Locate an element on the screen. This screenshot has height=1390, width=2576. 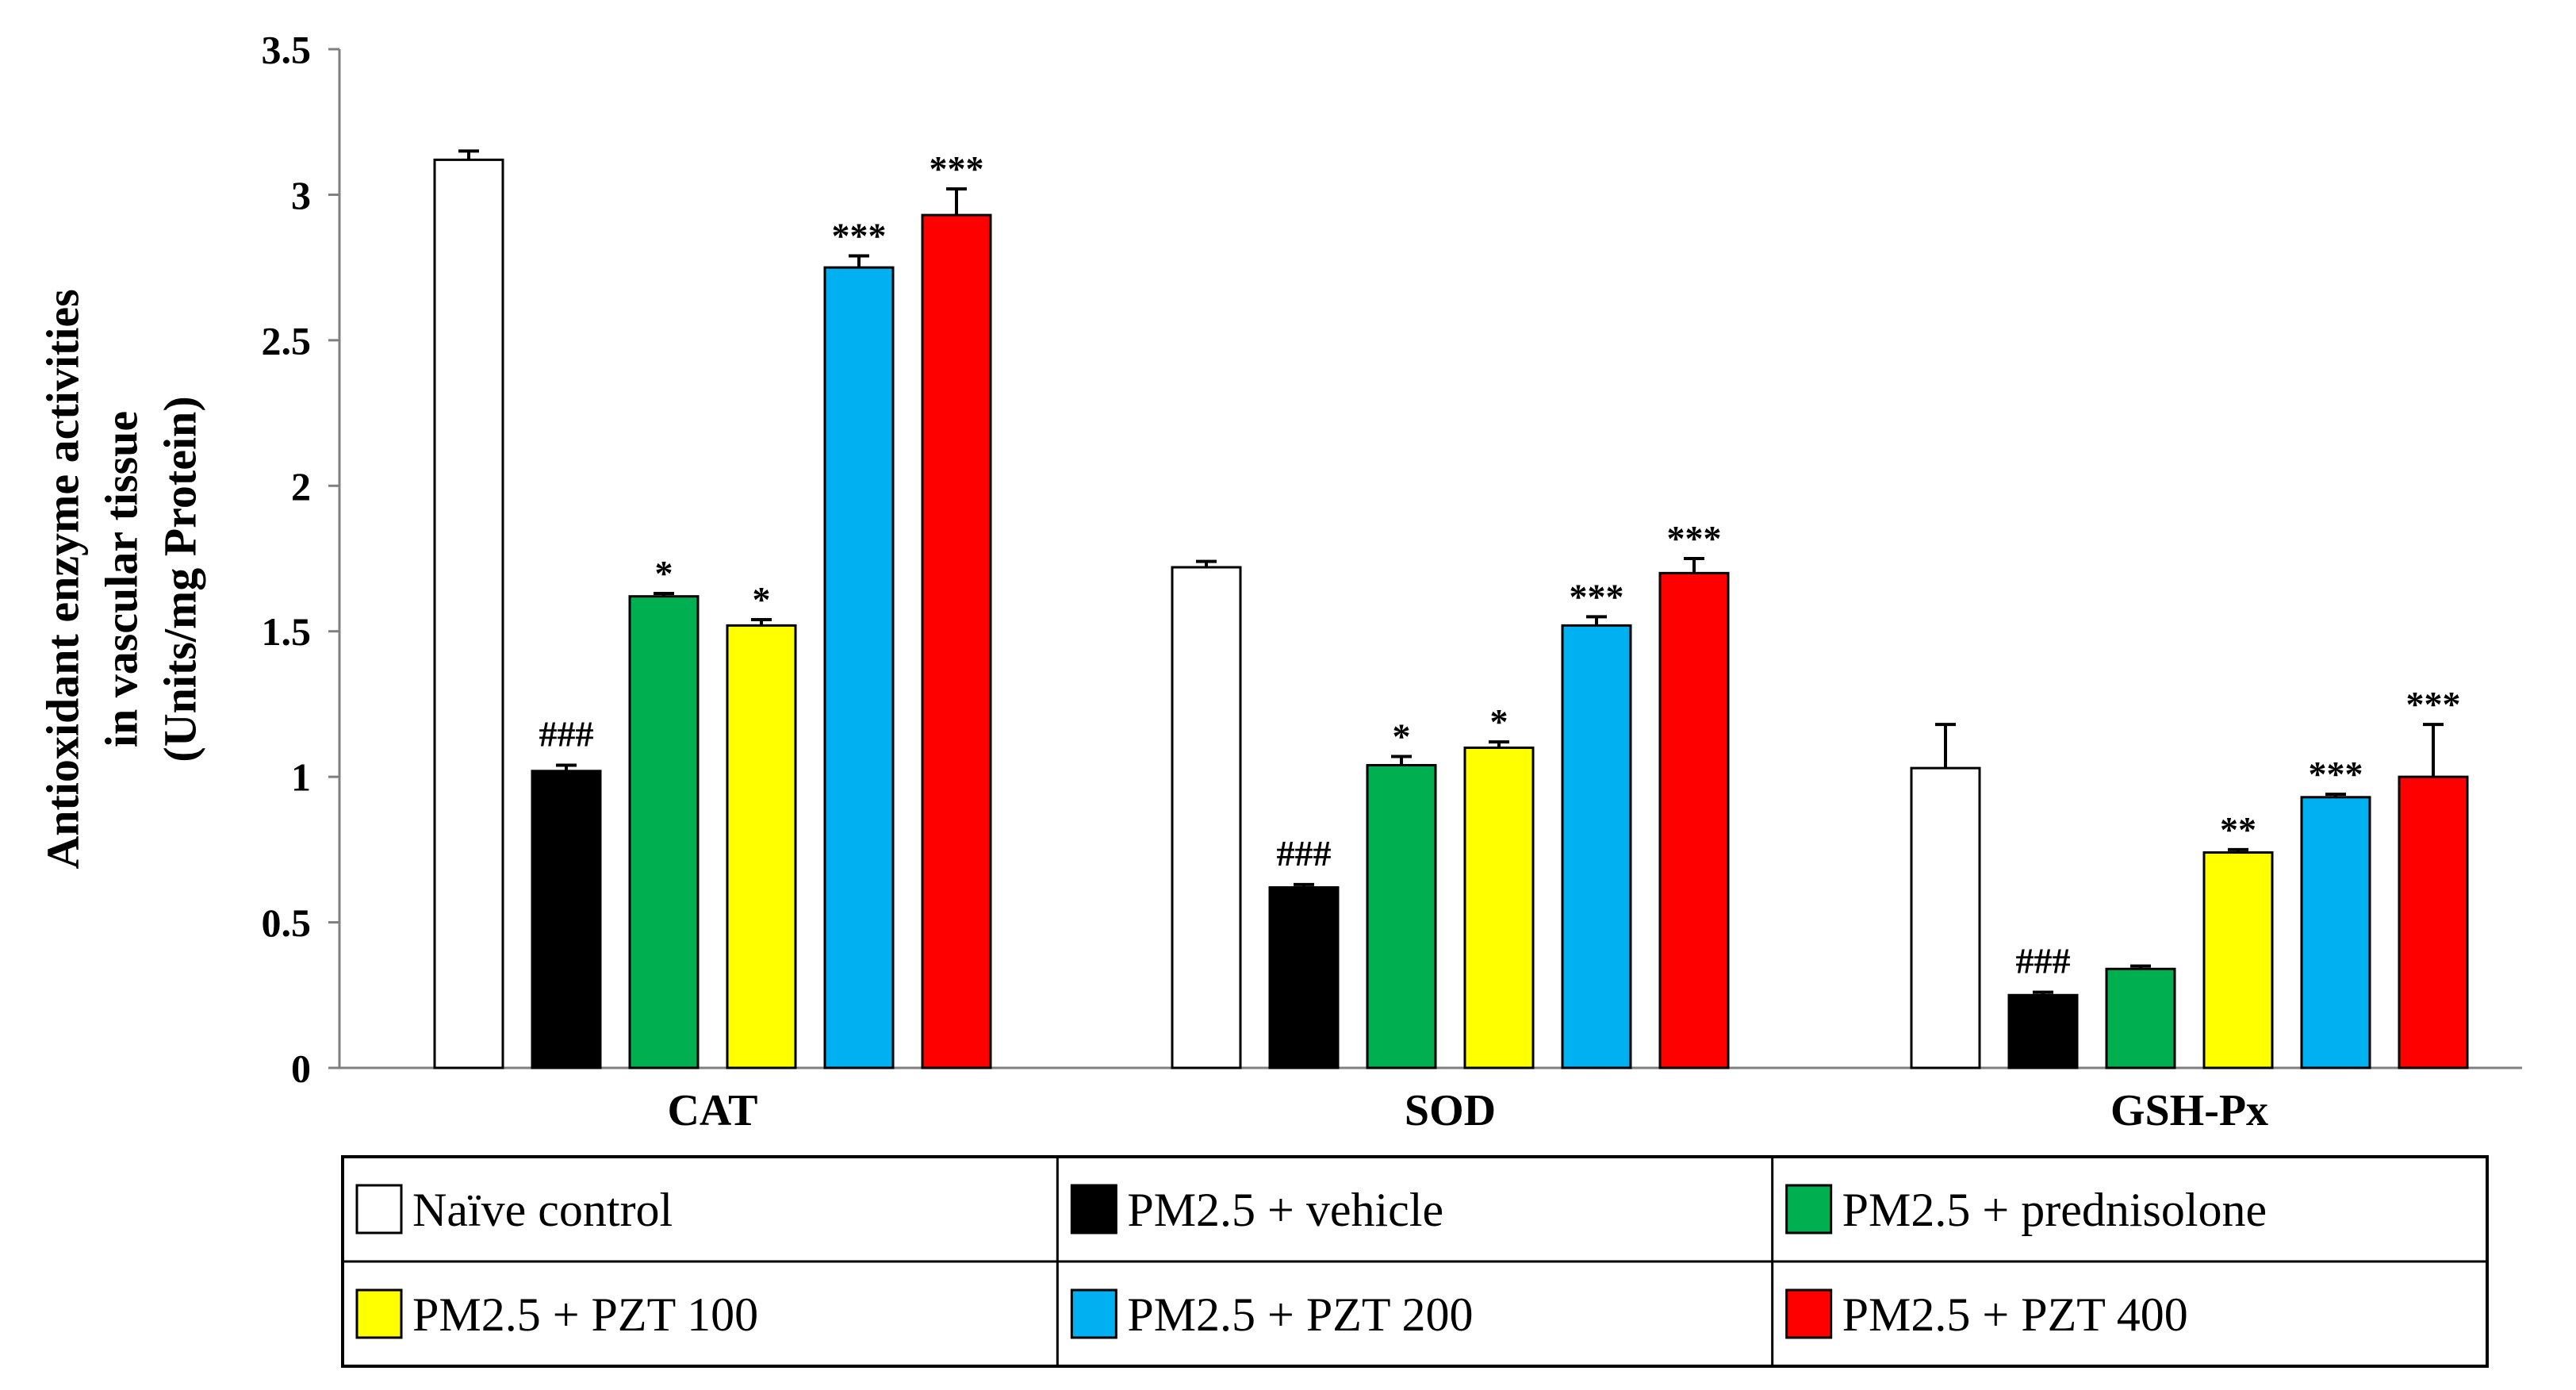
x-category-label: GSH-Px is located at coordinates (2189, 1111).